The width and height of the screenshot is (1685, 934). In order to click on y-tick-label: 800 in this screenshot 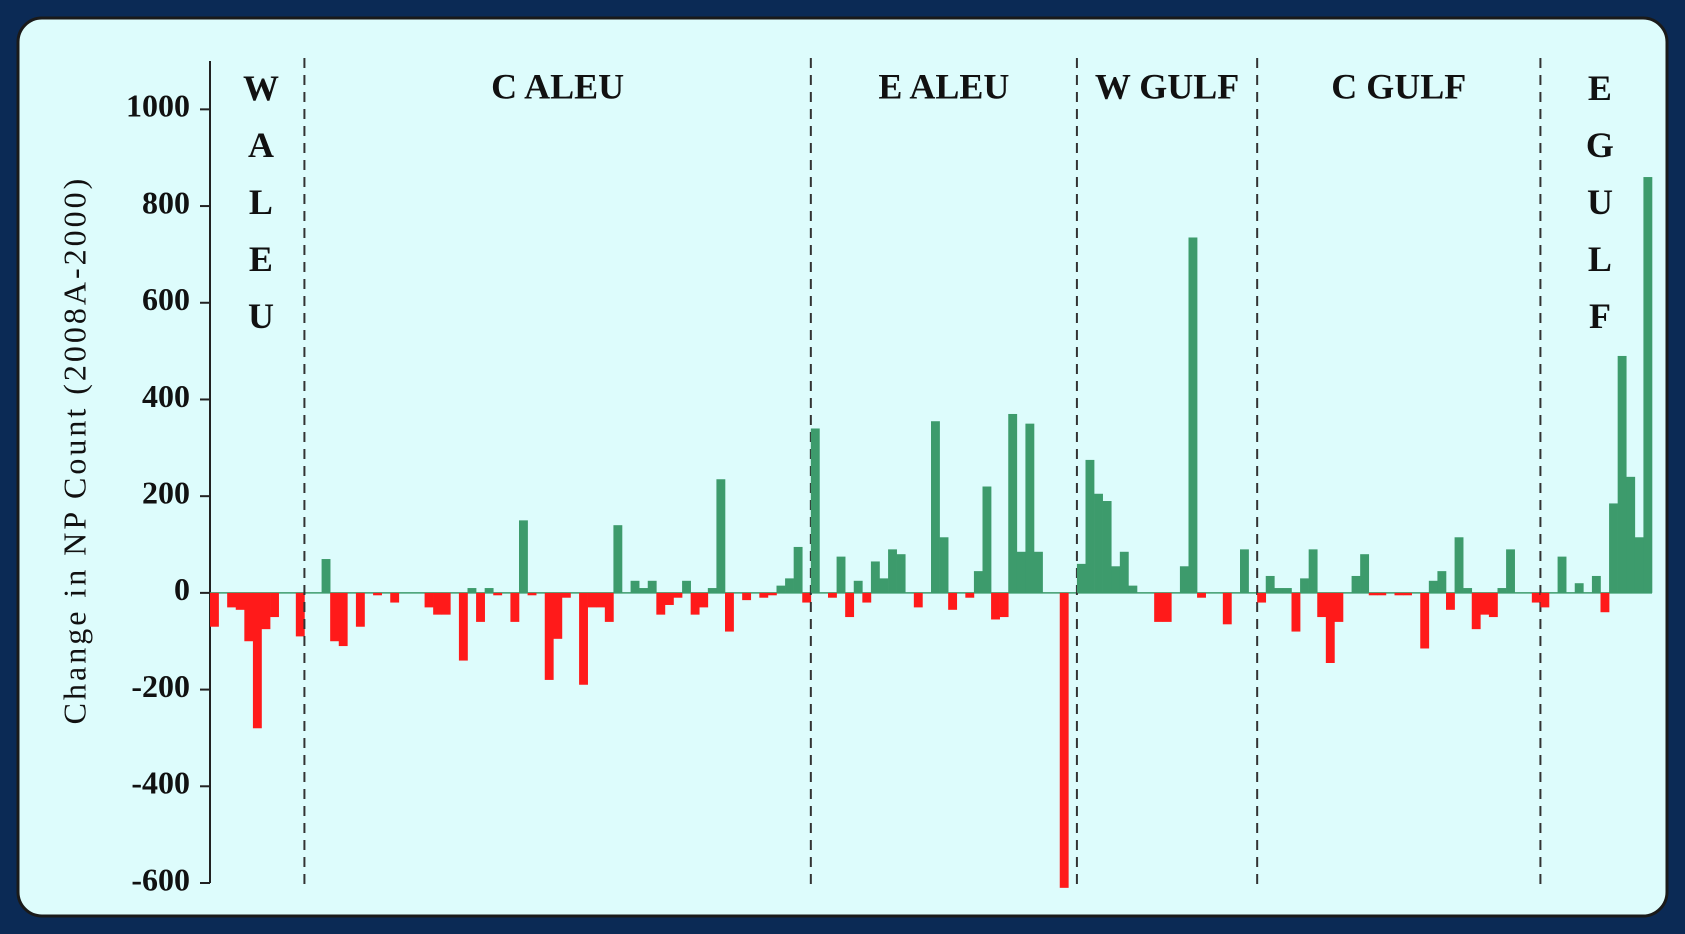, I will do `click(166, 202)`.